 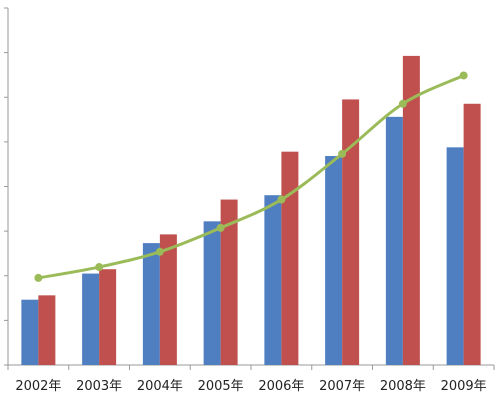 What do you see at coordinates (250, 386) in the screenshot?
I see `x-tick-labels: 2002年 2003年 2004年 2005年 2006年 2007年 2008年 2009年` at bounding box center [250, 386].